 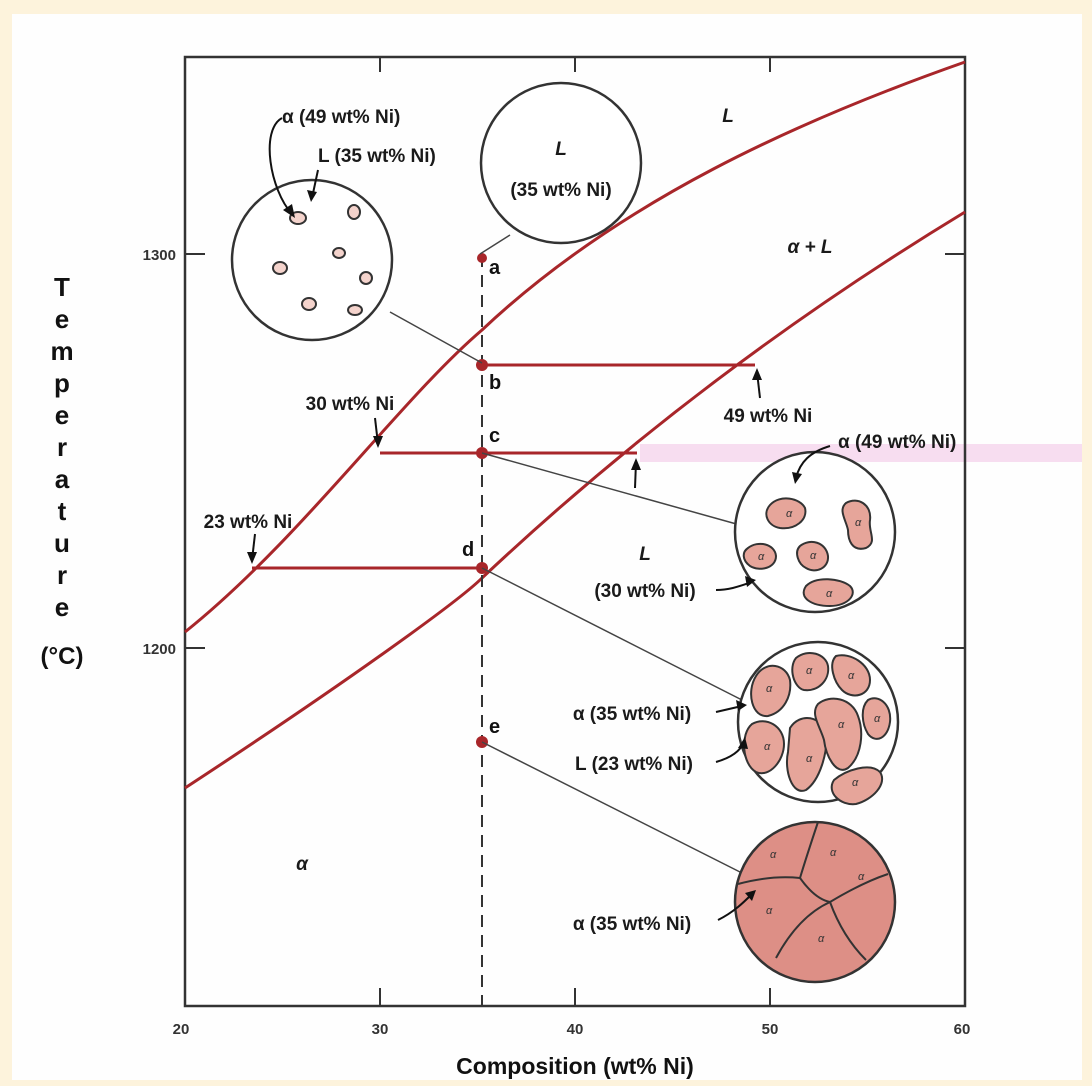 What do you see at coordinates (645, 554) in the screenshot?
I see `micro-c-liquid-phase: L` at bounding box center [645, 554].